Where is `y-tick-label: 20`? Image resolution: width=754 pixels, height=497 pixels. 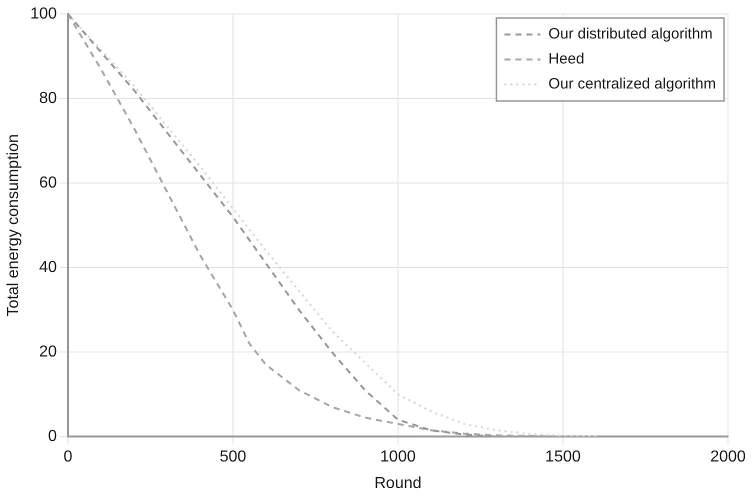 y-tick-label: 20 is located at coordinates (48, 351).